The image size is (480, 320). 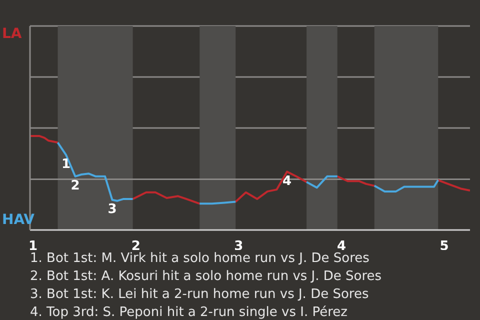 I want to click on annotation: HAV, so click(x=18, y=220).